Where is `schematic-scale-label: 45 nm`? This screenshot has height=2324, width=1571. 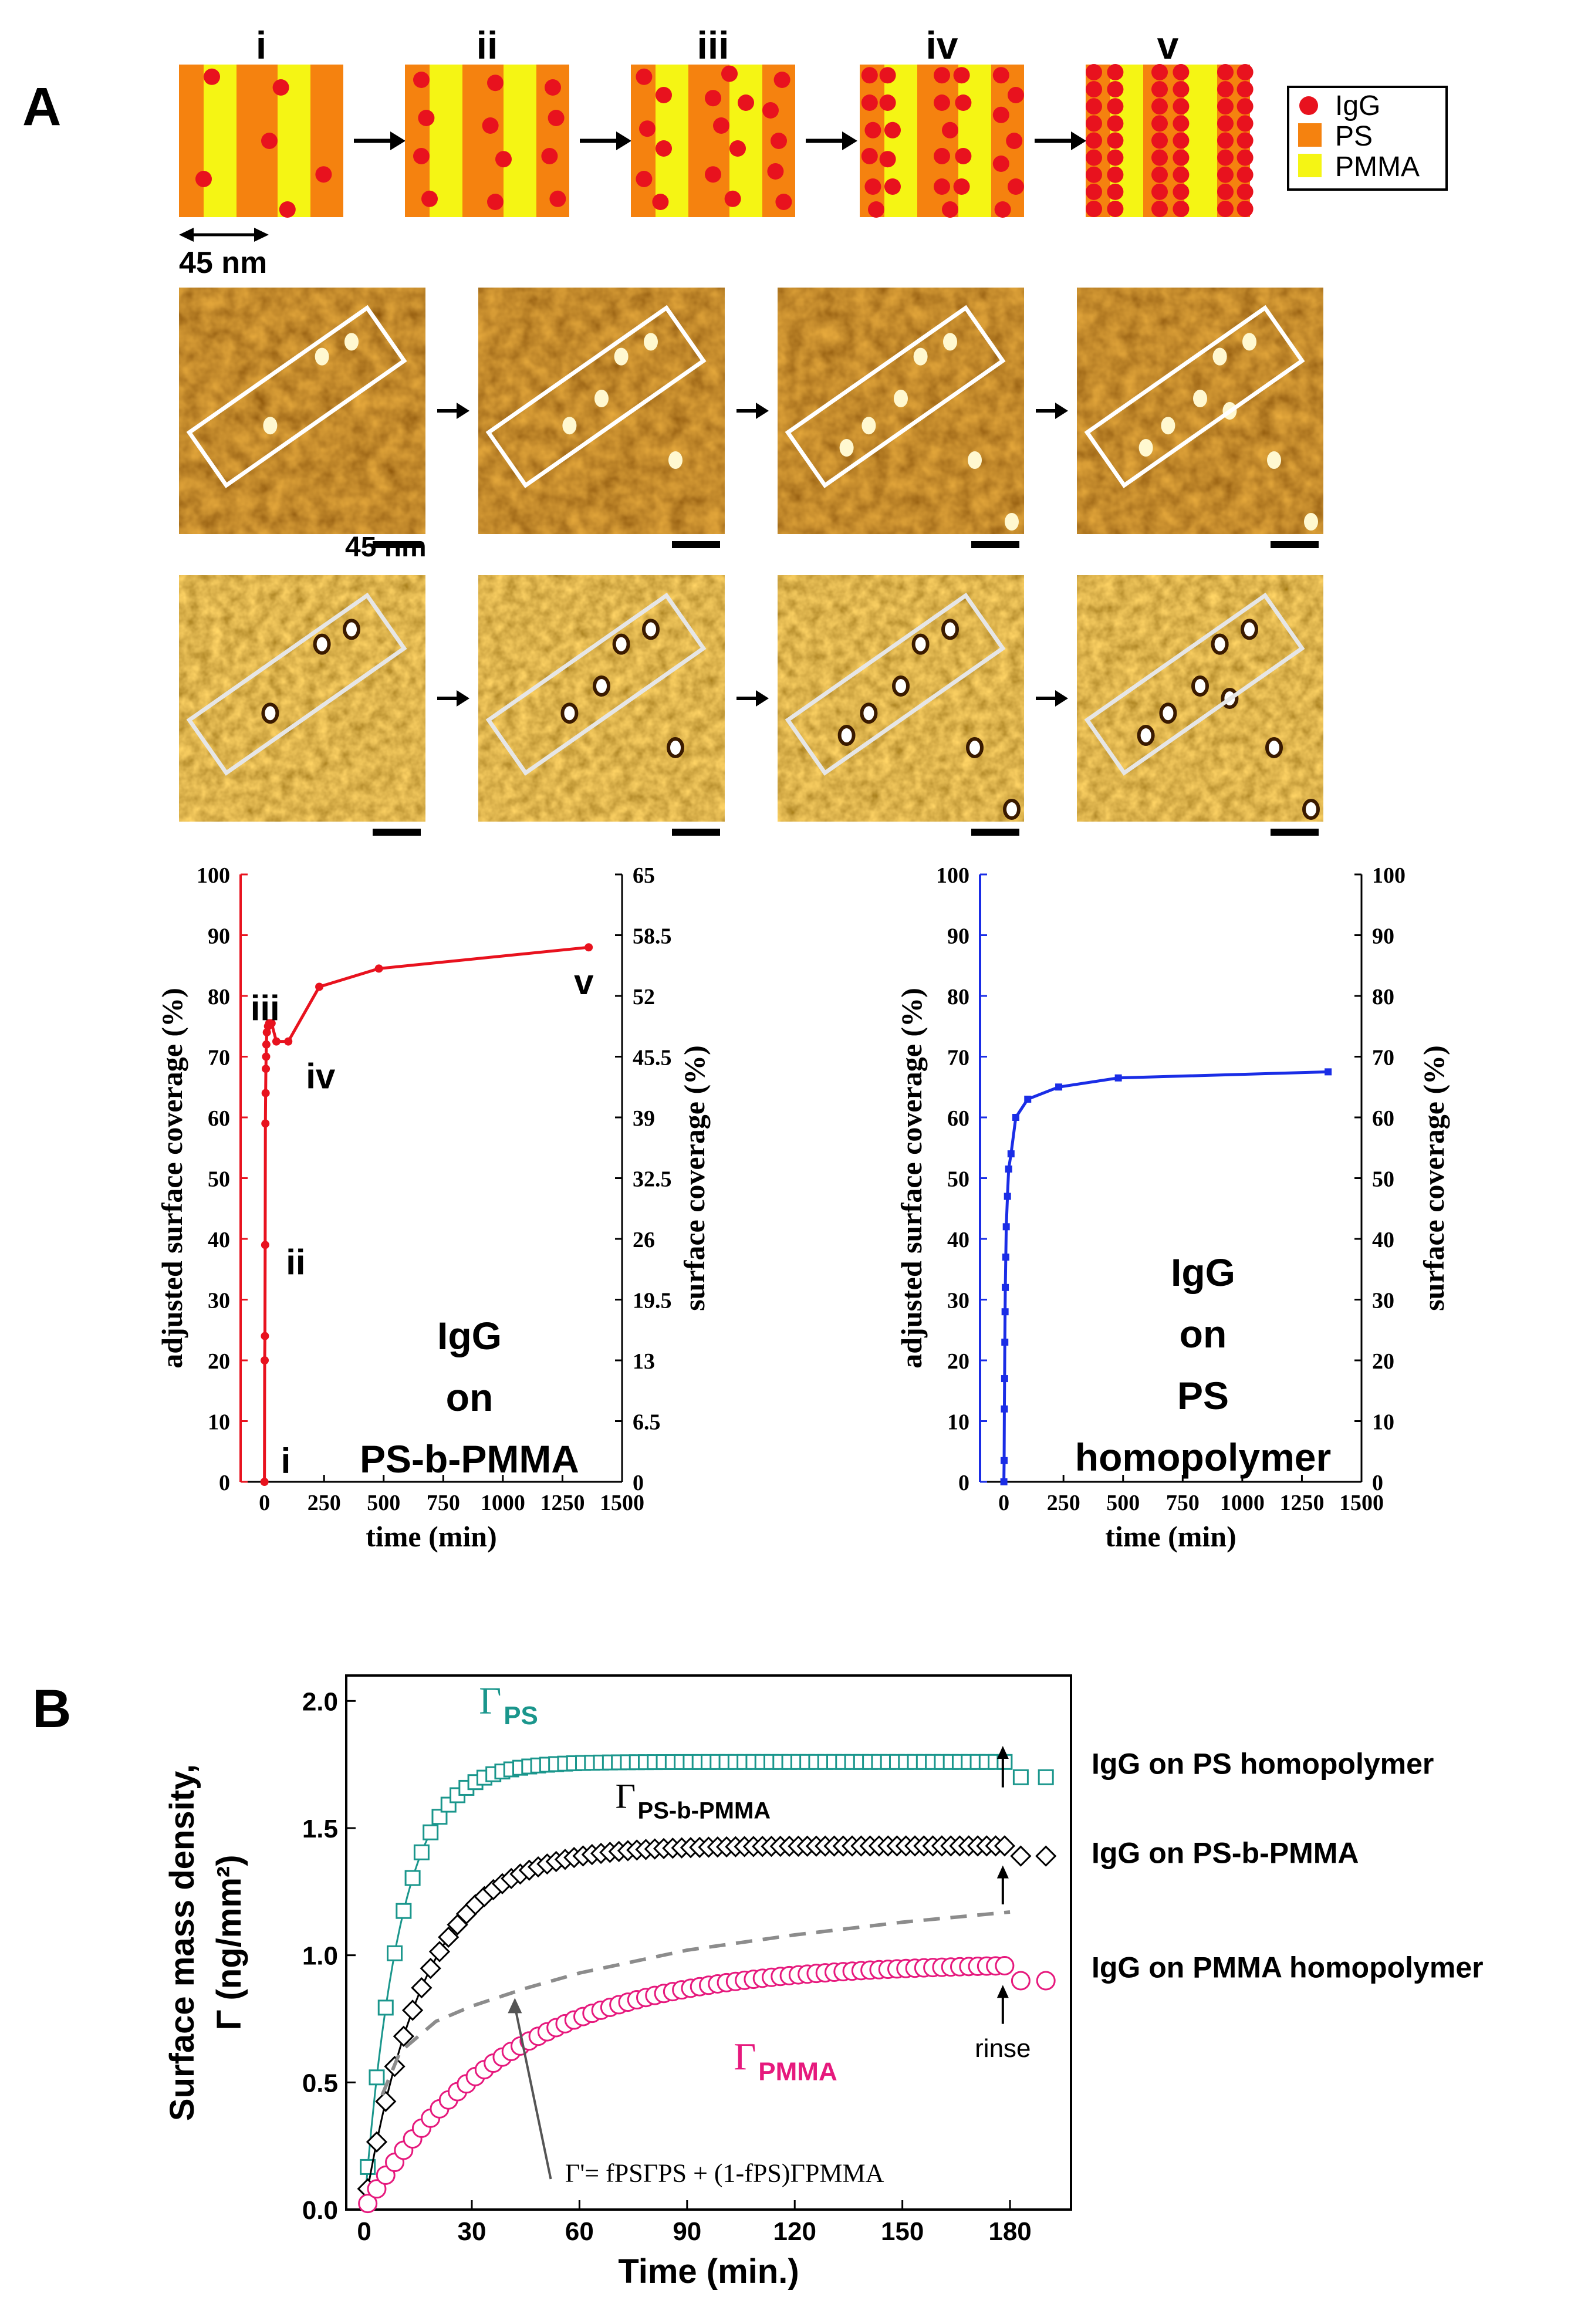 schematic-scale-label: 45 nm is located at coordinates (223, 261).